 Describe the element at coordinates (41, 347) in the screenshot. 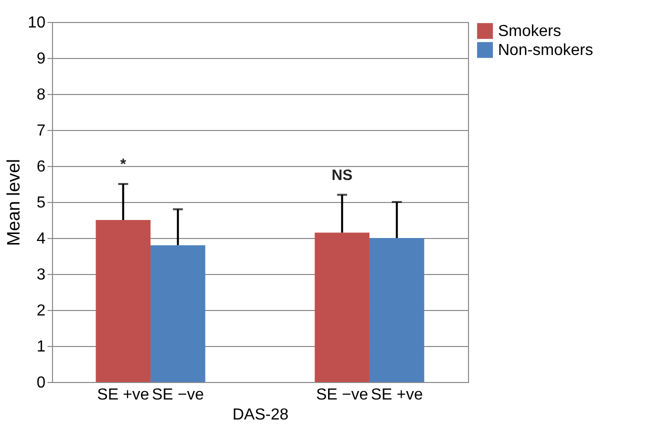

I see `y-tick-label: 1` at that location.